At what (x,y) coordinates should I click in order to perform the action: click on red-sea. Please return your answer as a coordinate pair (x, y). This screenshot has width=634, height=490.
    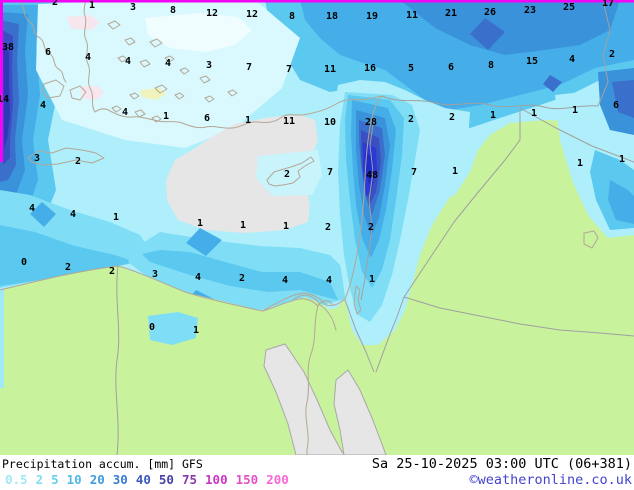
    Looking at the image, I should click on (325, 399).